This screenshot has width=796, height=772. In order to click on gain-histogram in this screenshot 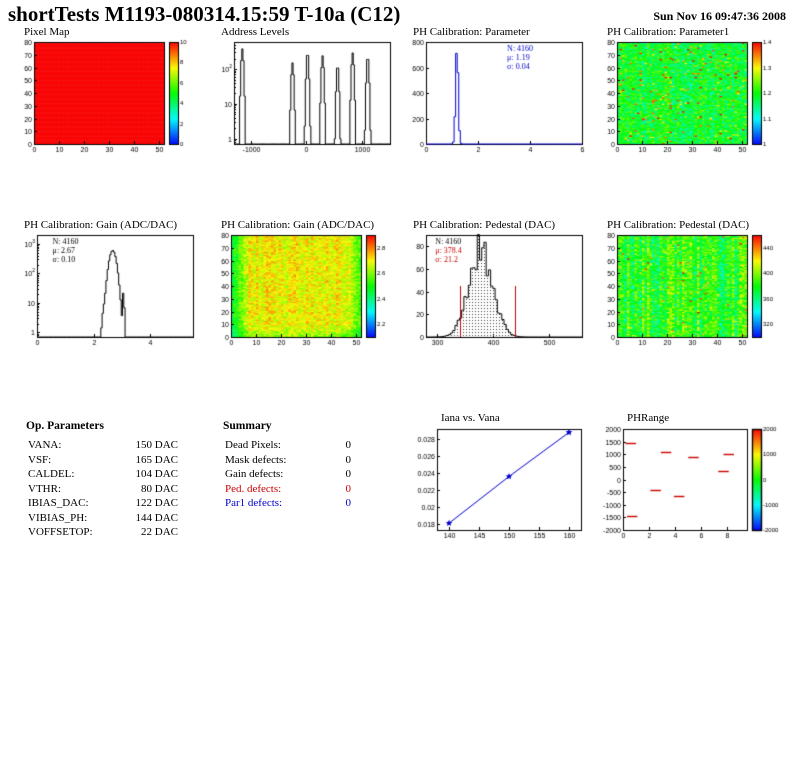, I will do `click(105, 291)`.